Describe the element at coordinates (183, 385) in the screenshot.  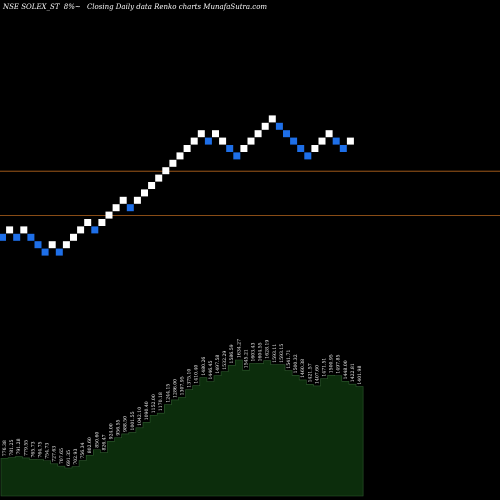
I see `volume-label: 1307.95` at that location.